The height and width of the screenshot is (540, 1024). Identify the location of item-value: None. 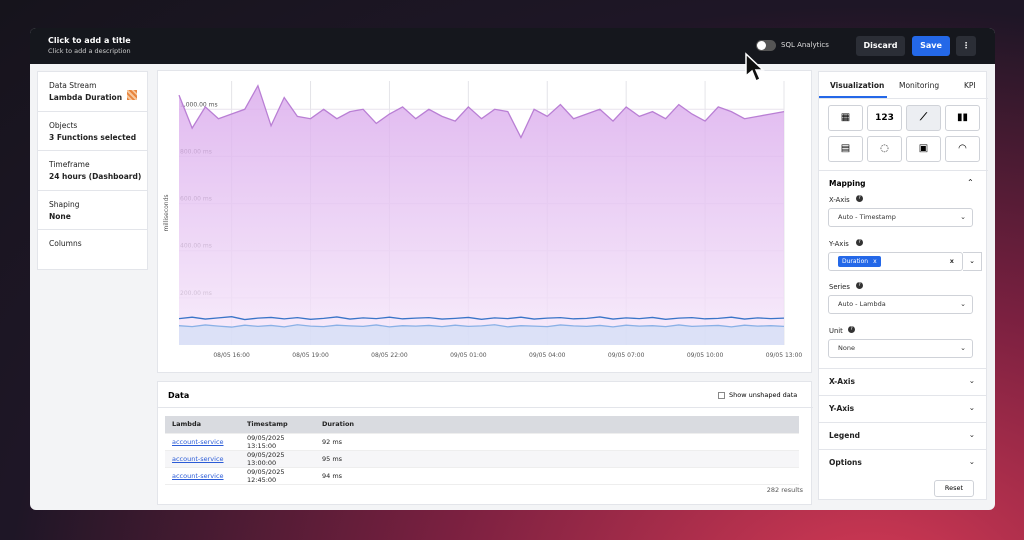
(60, 216).